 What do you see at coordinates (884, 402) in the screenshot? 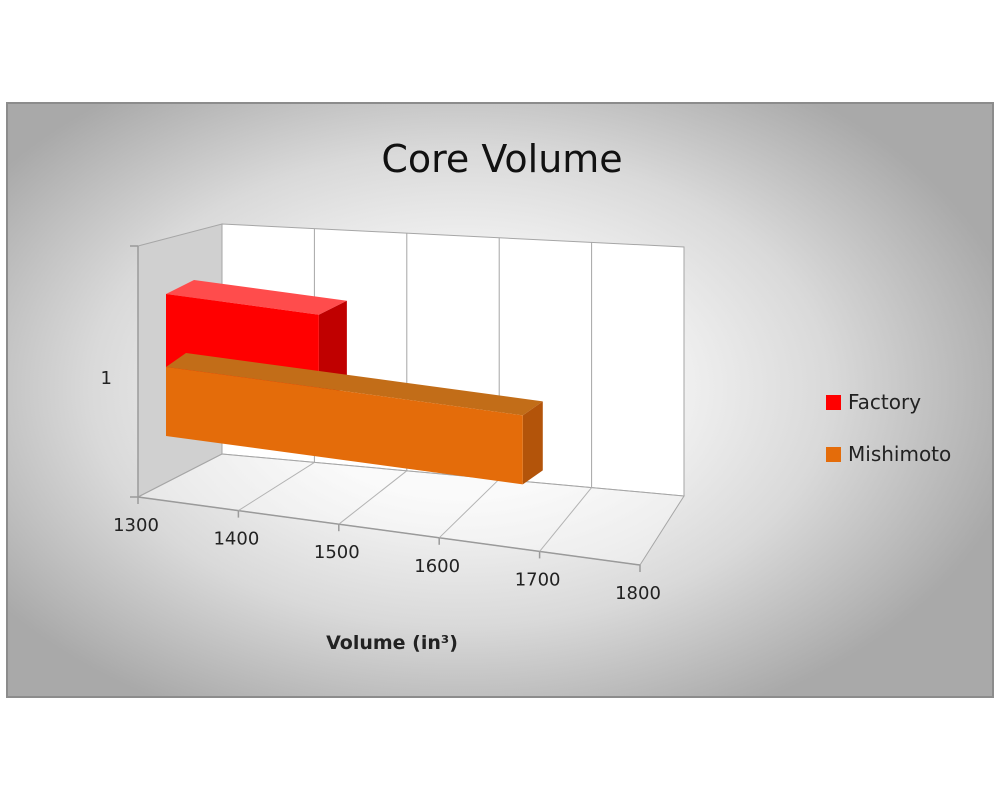
I see `legend-label: Factory` at bounding box center [884, 402].